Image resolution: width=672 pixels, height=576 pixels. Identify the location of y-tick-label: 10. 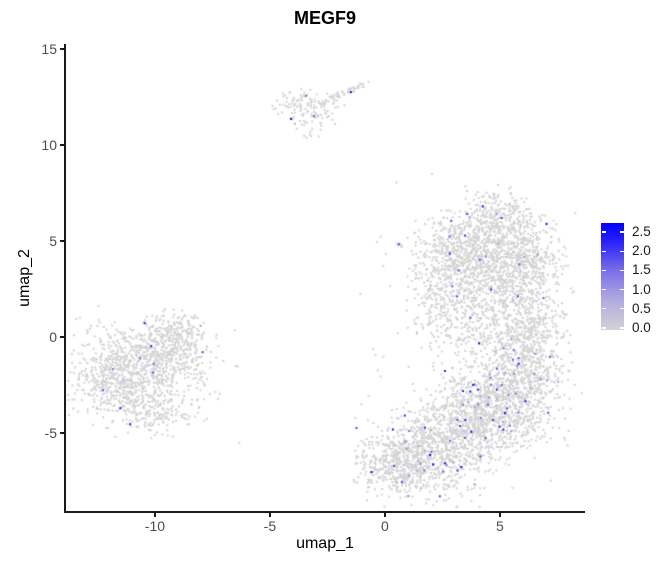
(49, 144).